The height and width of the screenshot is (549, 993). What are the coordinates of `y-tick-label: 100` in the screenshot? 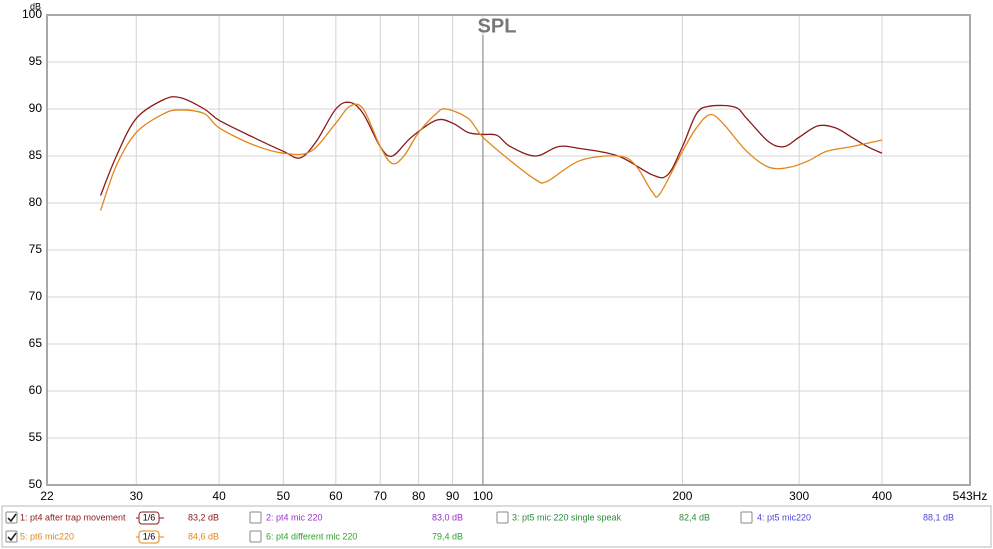 It's located at (32, 14).